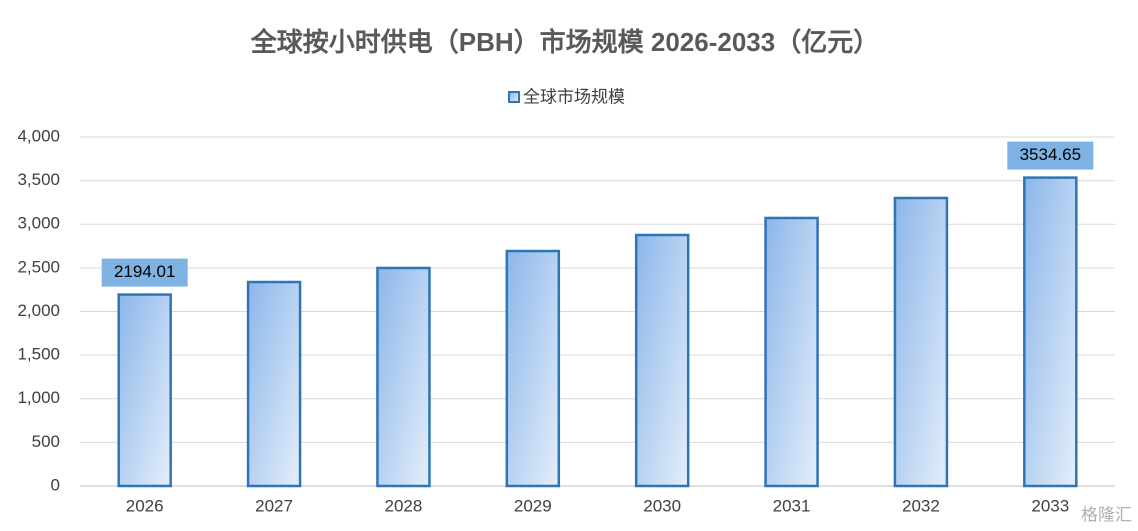 This screenshot has width=1138, height=531. What do you see at coordinates (38, 135) in the screenshot?
I see `y-tick-label: 4,000` at bounding box center [38, 135].